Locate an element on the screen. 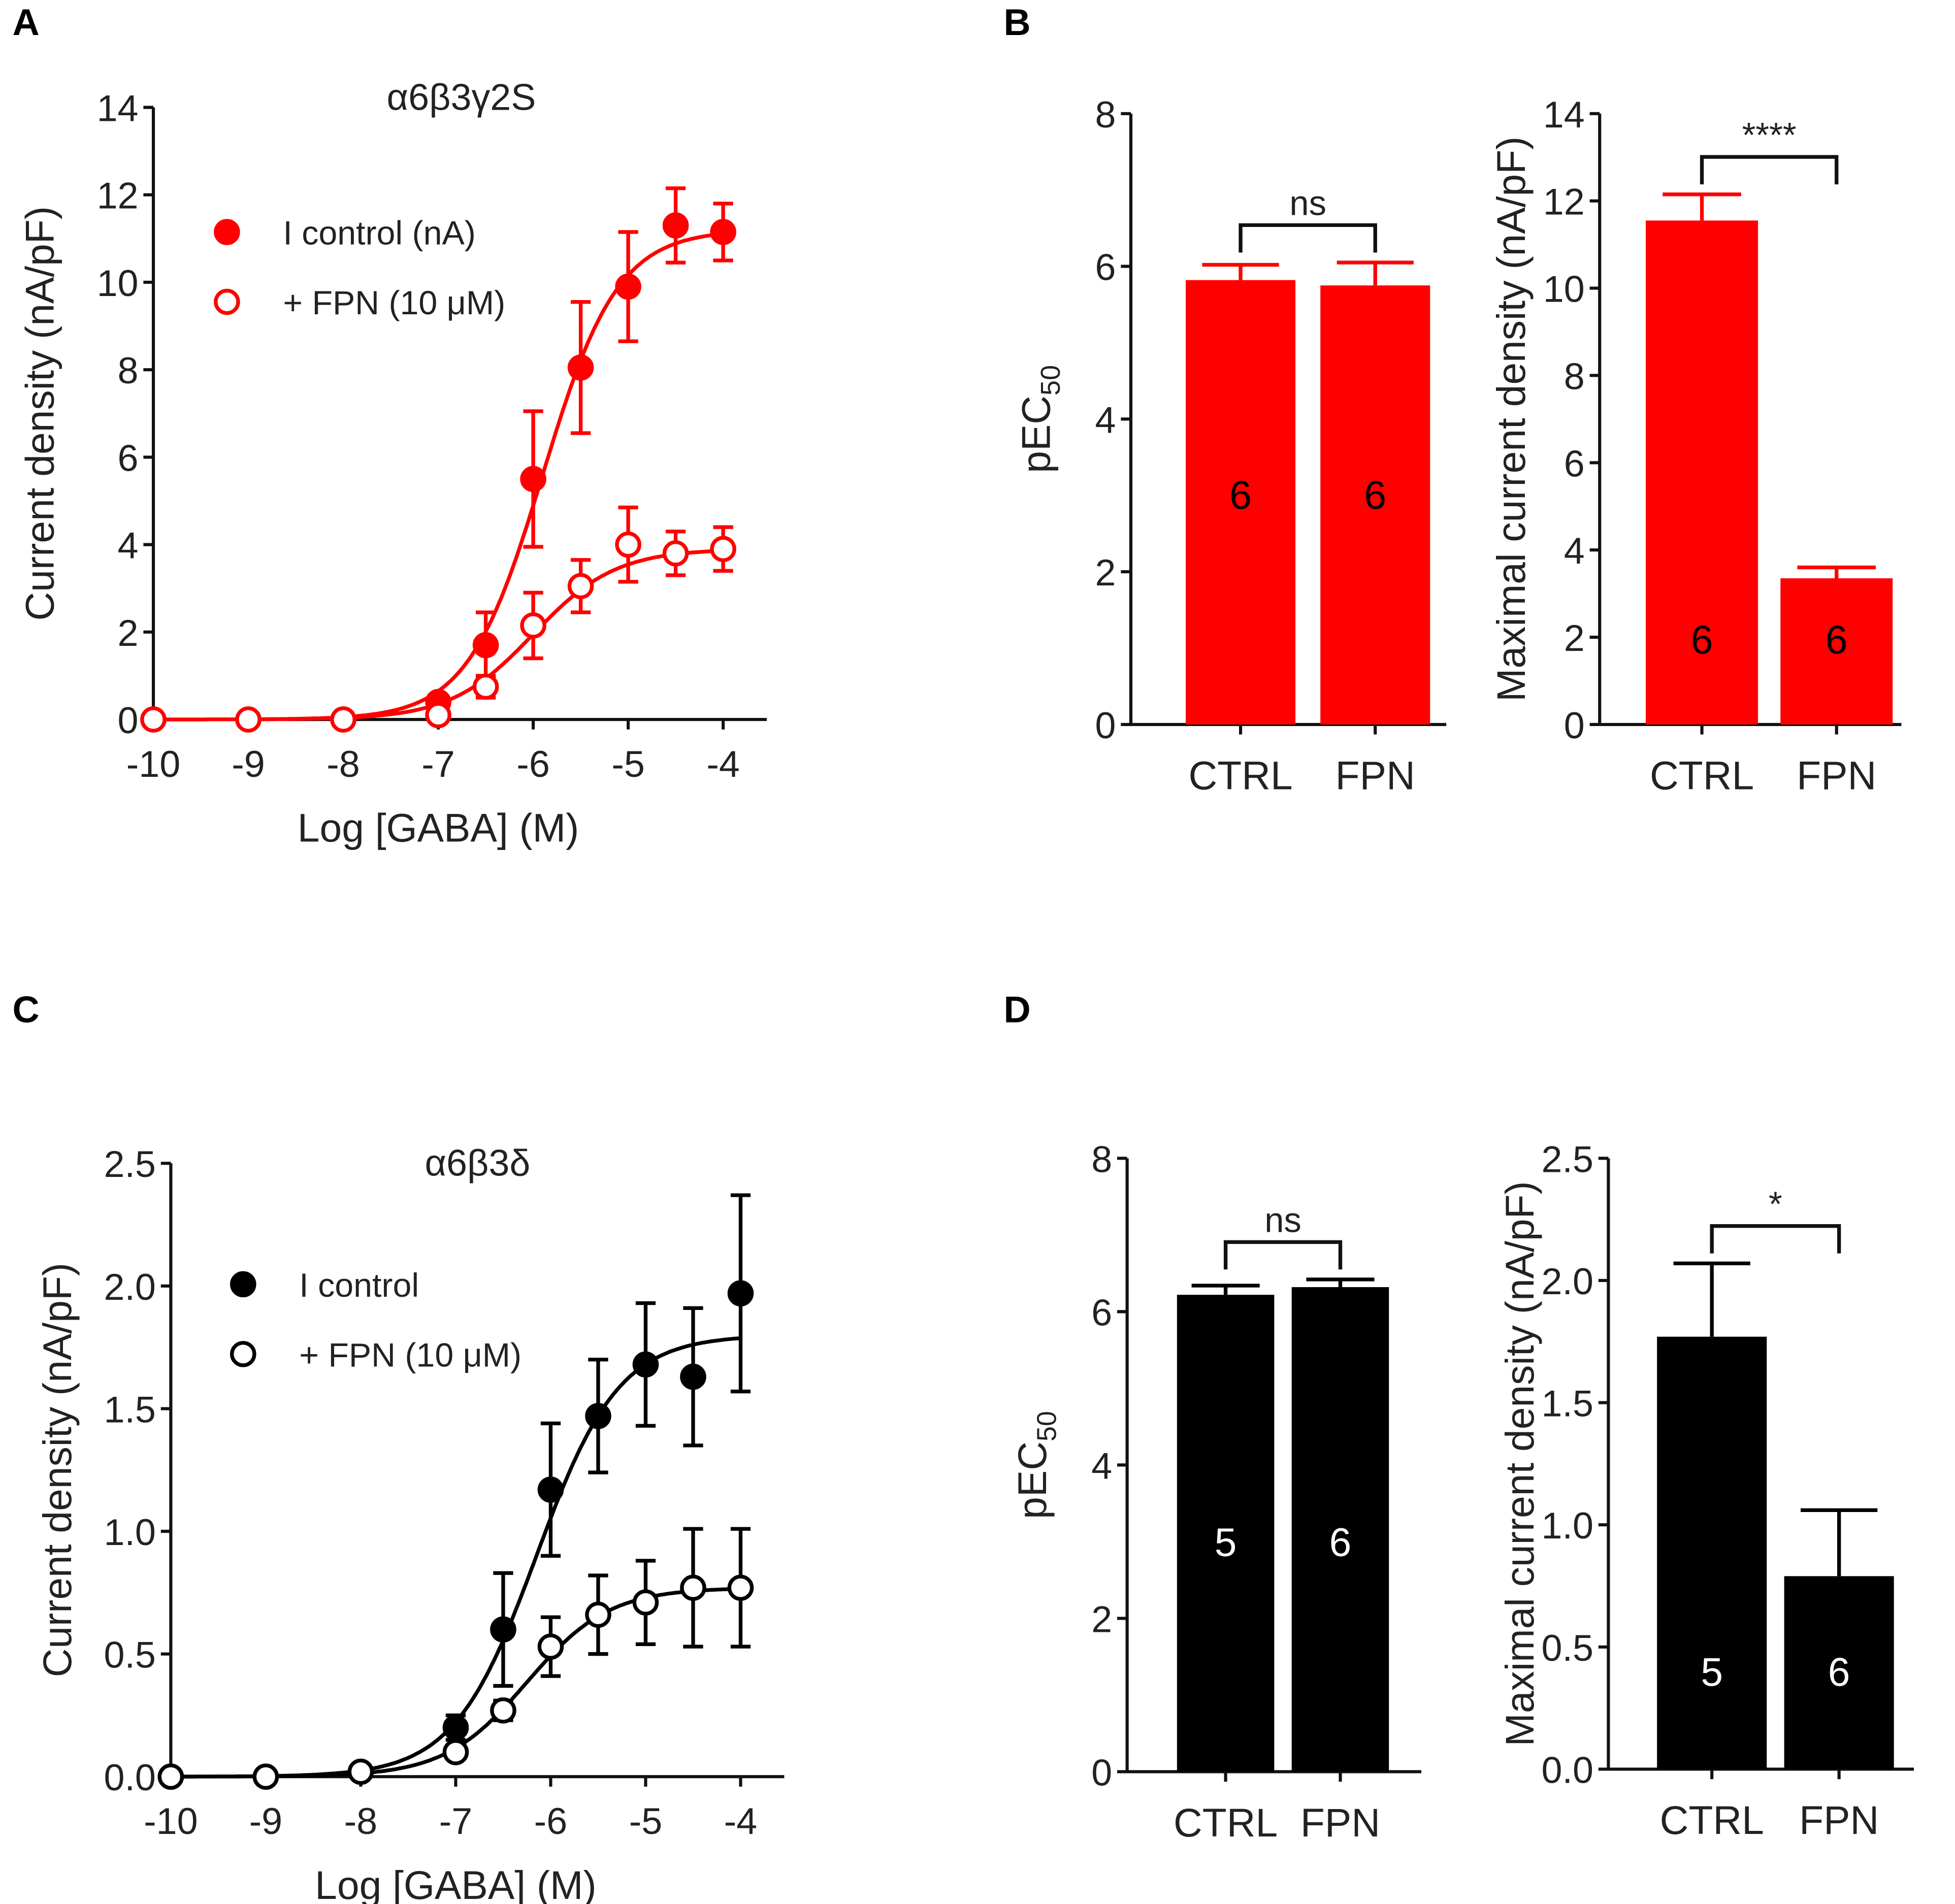 The image size is (1955, 1904). x-axis-label: Log [GABA] (M) is located at coordinates (455, 1884).